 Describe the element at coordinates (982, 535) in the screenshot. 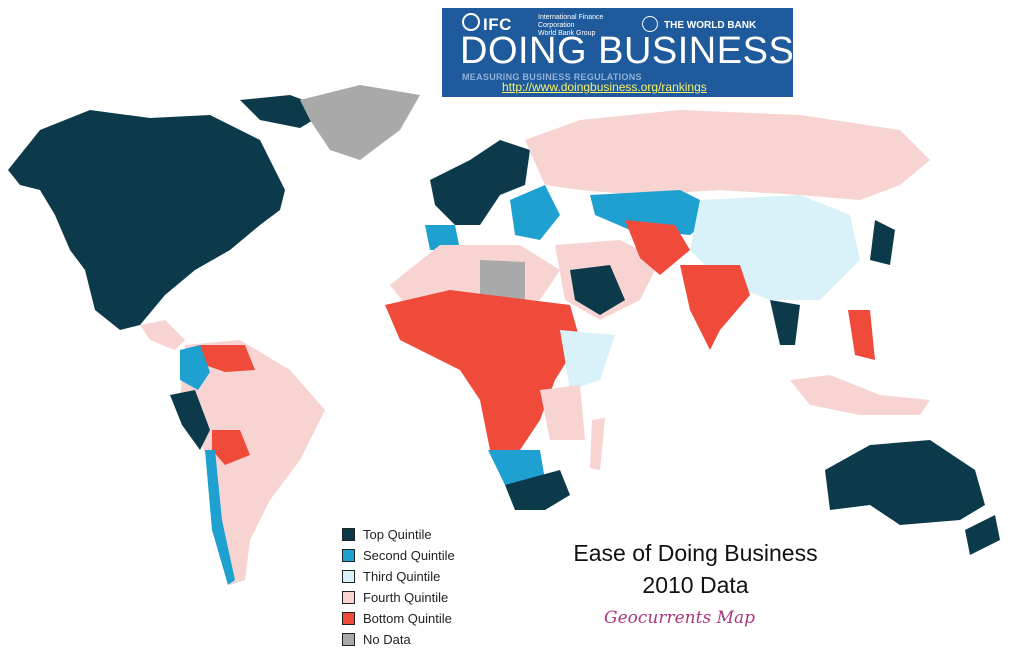

I see `new-zealand` at that location.